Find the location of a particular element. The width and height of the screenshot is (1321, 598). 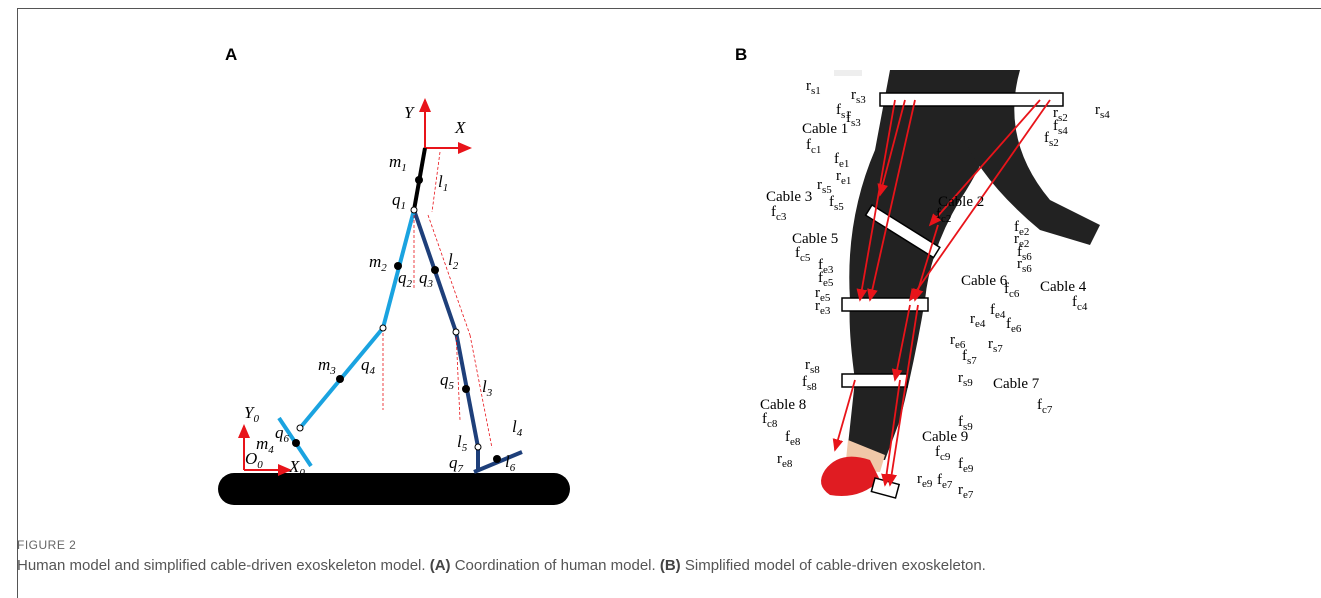

label-sub: 5 is located at coordinates (452, 386).